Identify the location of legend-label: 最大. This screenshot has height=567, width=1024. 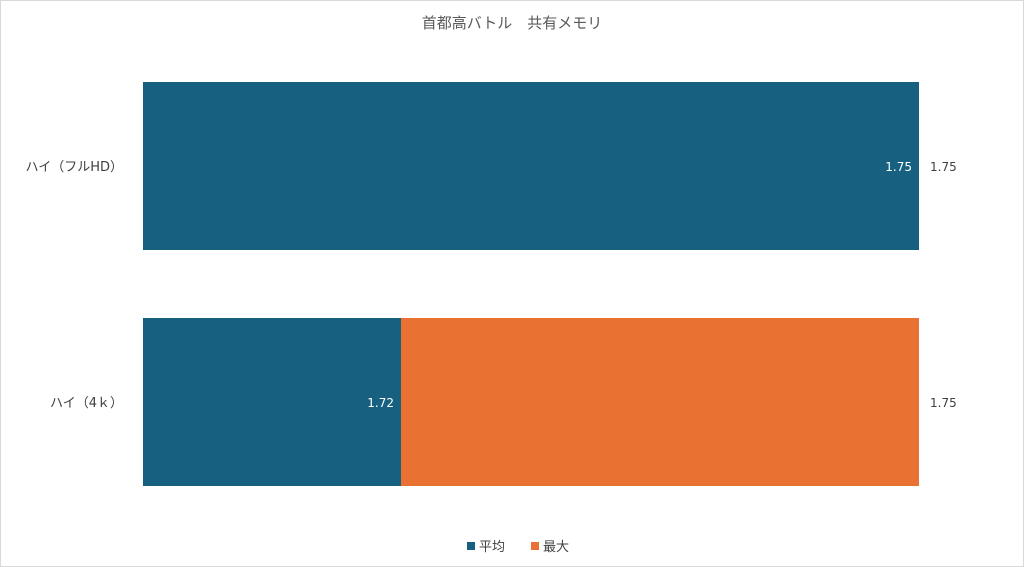
(556, 547).